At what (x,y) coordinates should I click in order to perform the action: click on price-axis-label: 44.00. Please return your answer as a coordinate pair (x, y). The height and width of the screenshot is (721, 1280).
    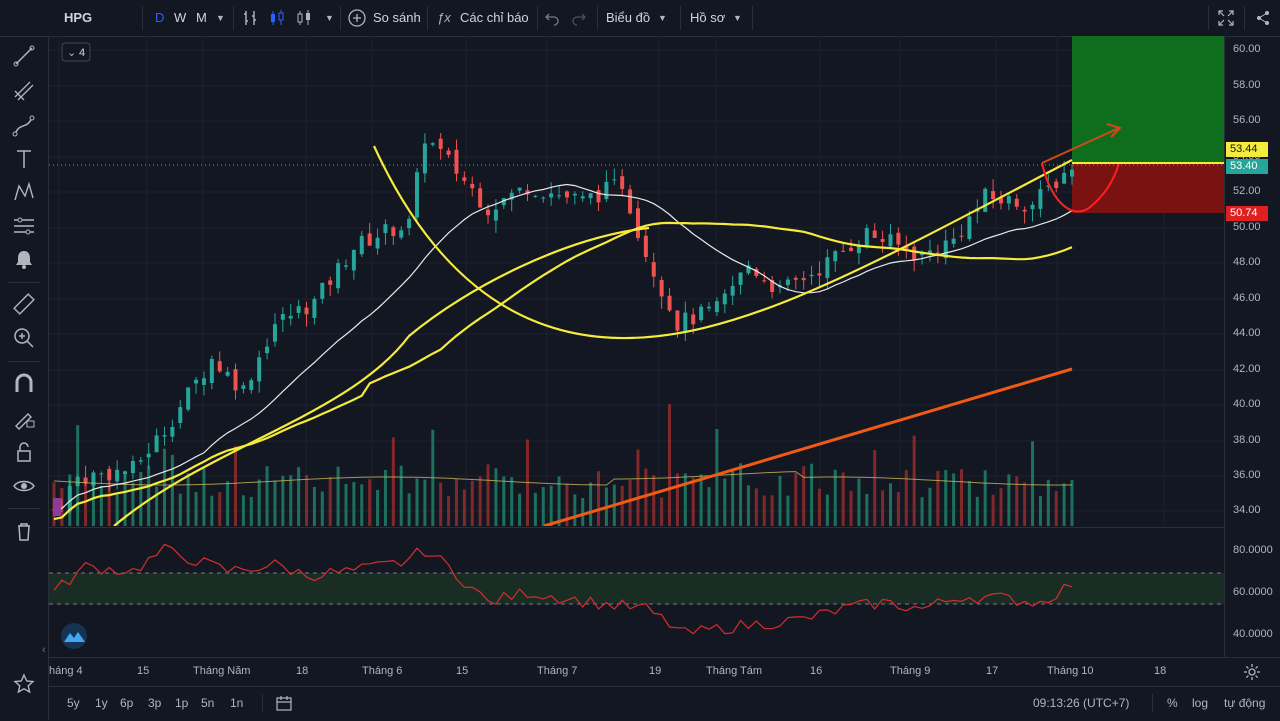
    Looking at the image, I should click on (1247, 333).